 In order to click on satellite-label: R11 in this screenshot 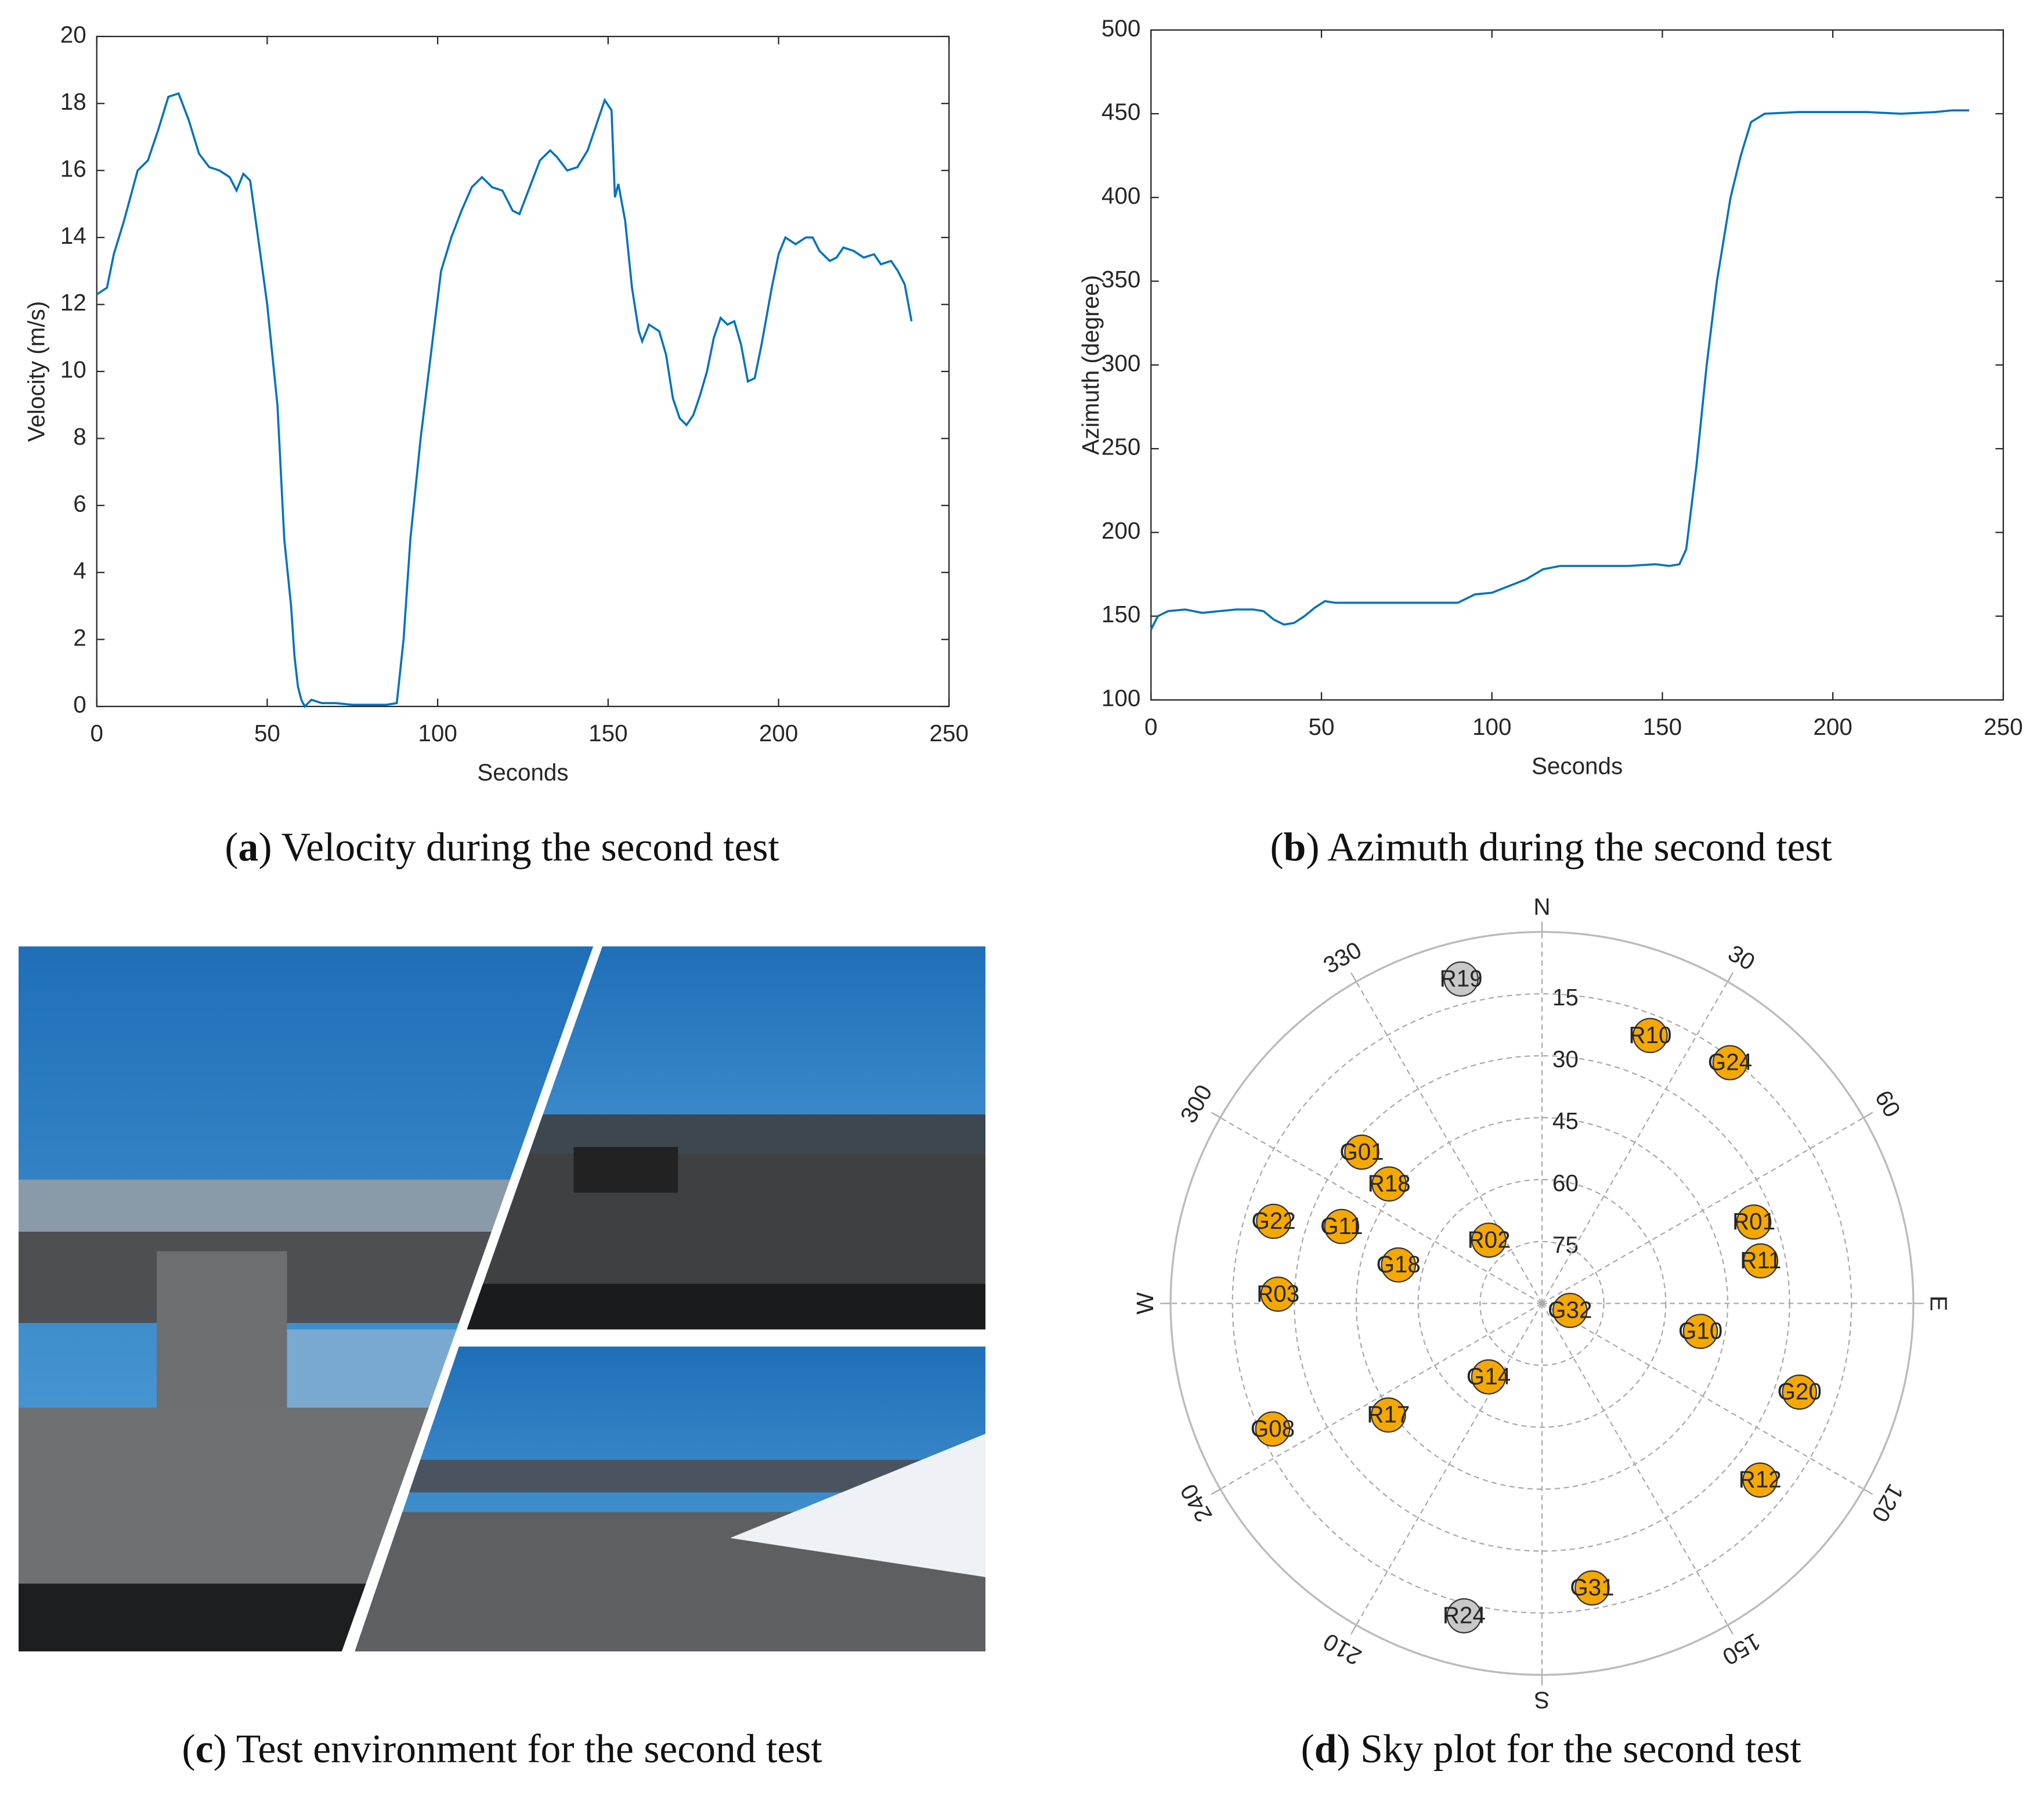, I will do `click(1760, 1260)`.